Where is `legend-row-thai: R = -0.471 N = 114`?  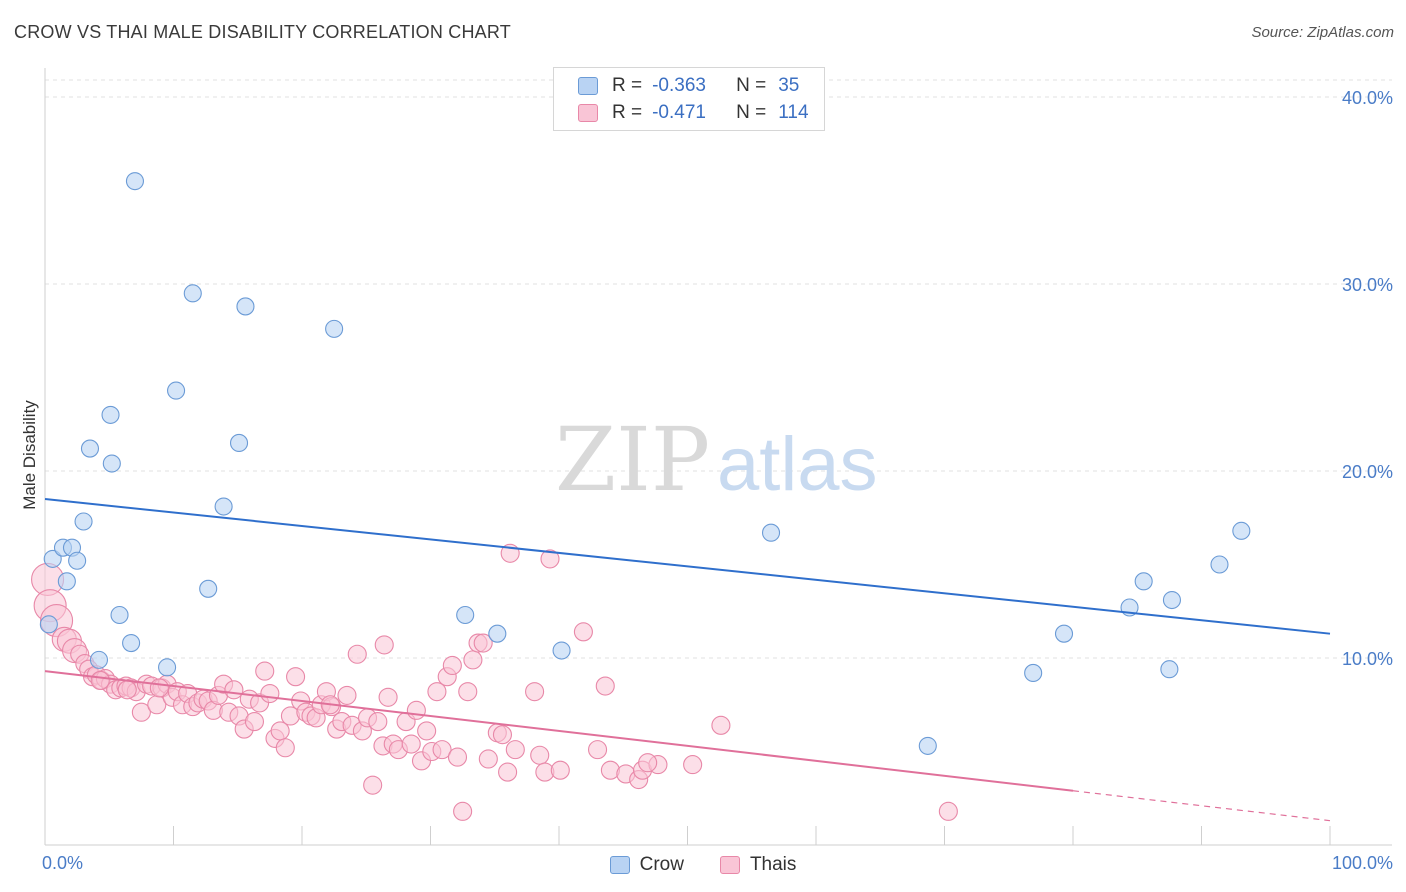 legend-row-thai: R = -0.471 N = 114 is located at coordinates (693, 113).